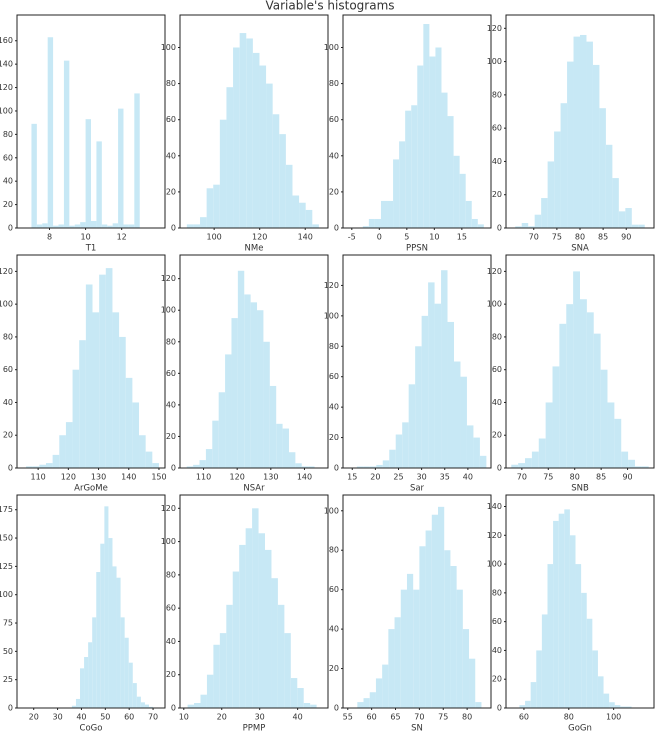  I want to click on y-tick-label: 0, so click(173, 228).